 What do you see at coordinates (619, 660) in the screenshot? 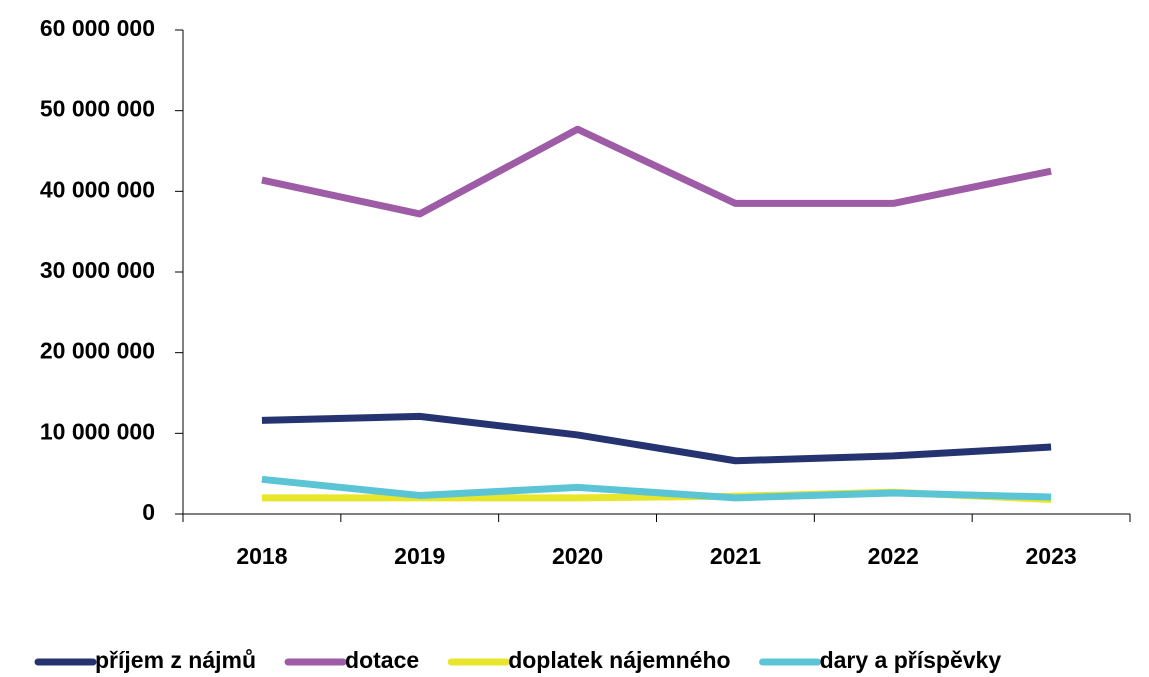
I see `legend-label: doplatek nájemného` at bounding box center [619, 660].